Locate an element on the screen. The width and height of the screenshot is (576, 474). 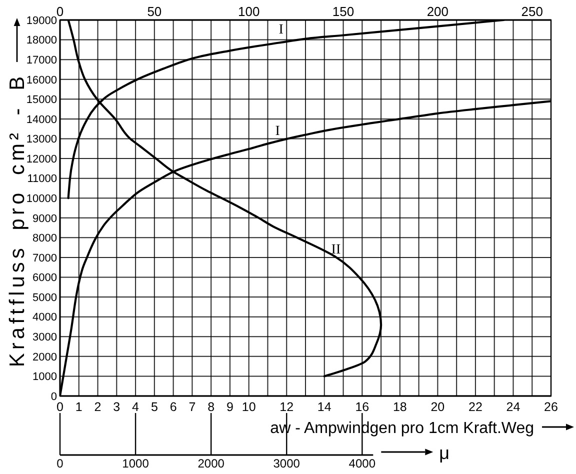
x-tick-label: 3 is located at coordinates (116, 407).